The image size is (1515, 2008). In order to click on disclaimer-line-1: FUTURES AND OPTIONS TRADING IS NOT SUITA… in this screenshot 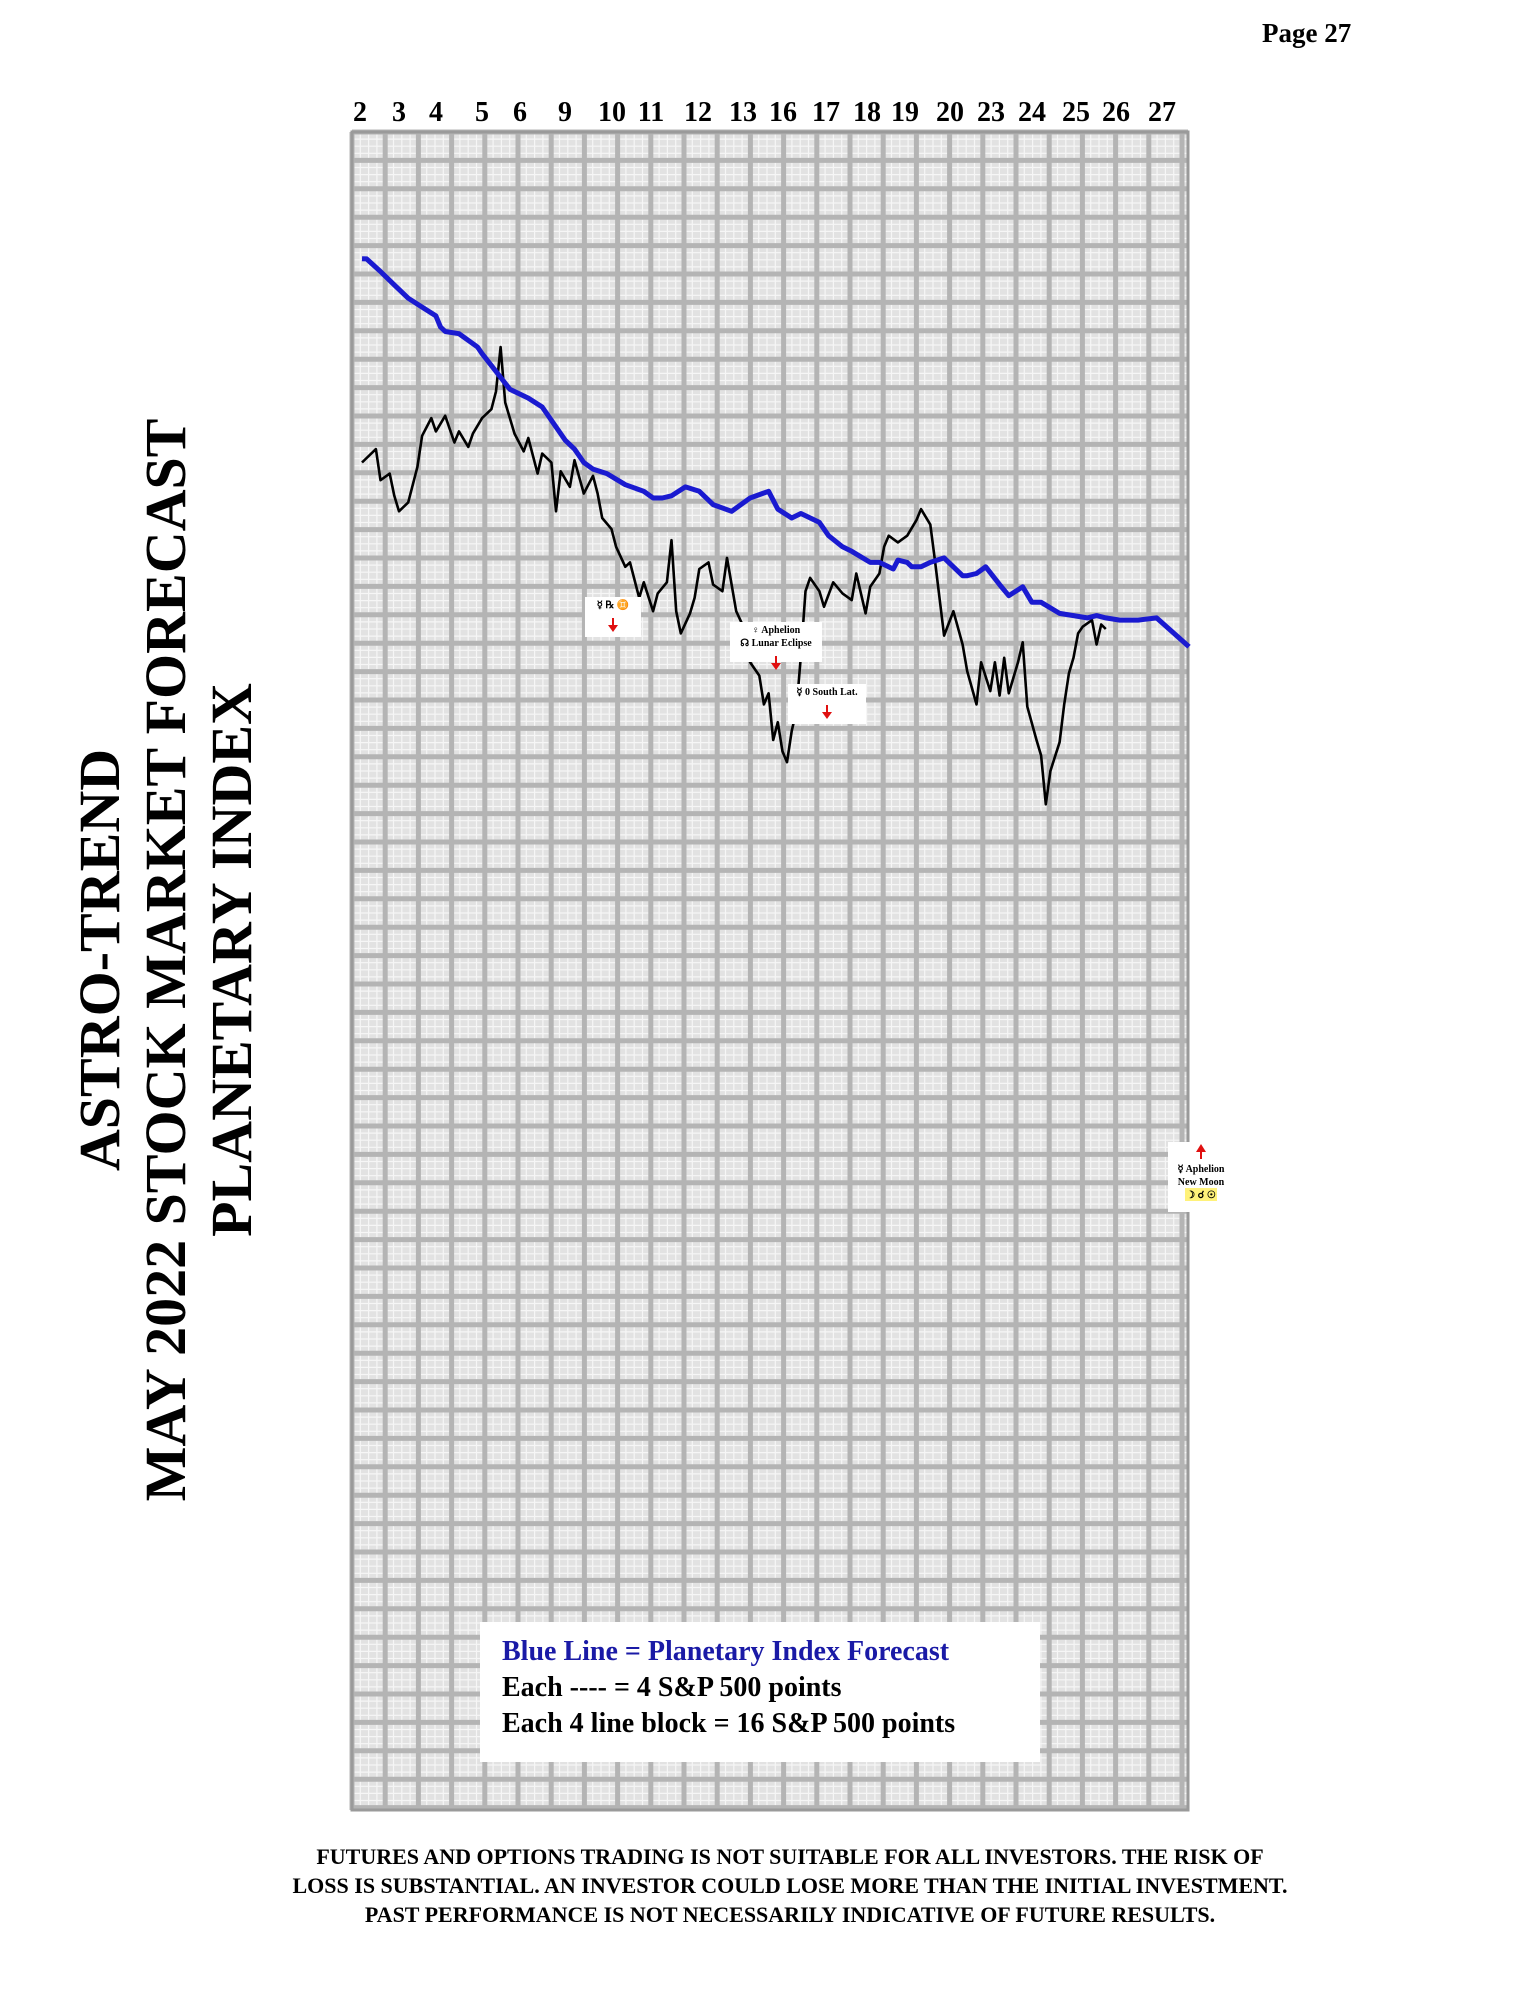, I will do `click(790, 1856)`.